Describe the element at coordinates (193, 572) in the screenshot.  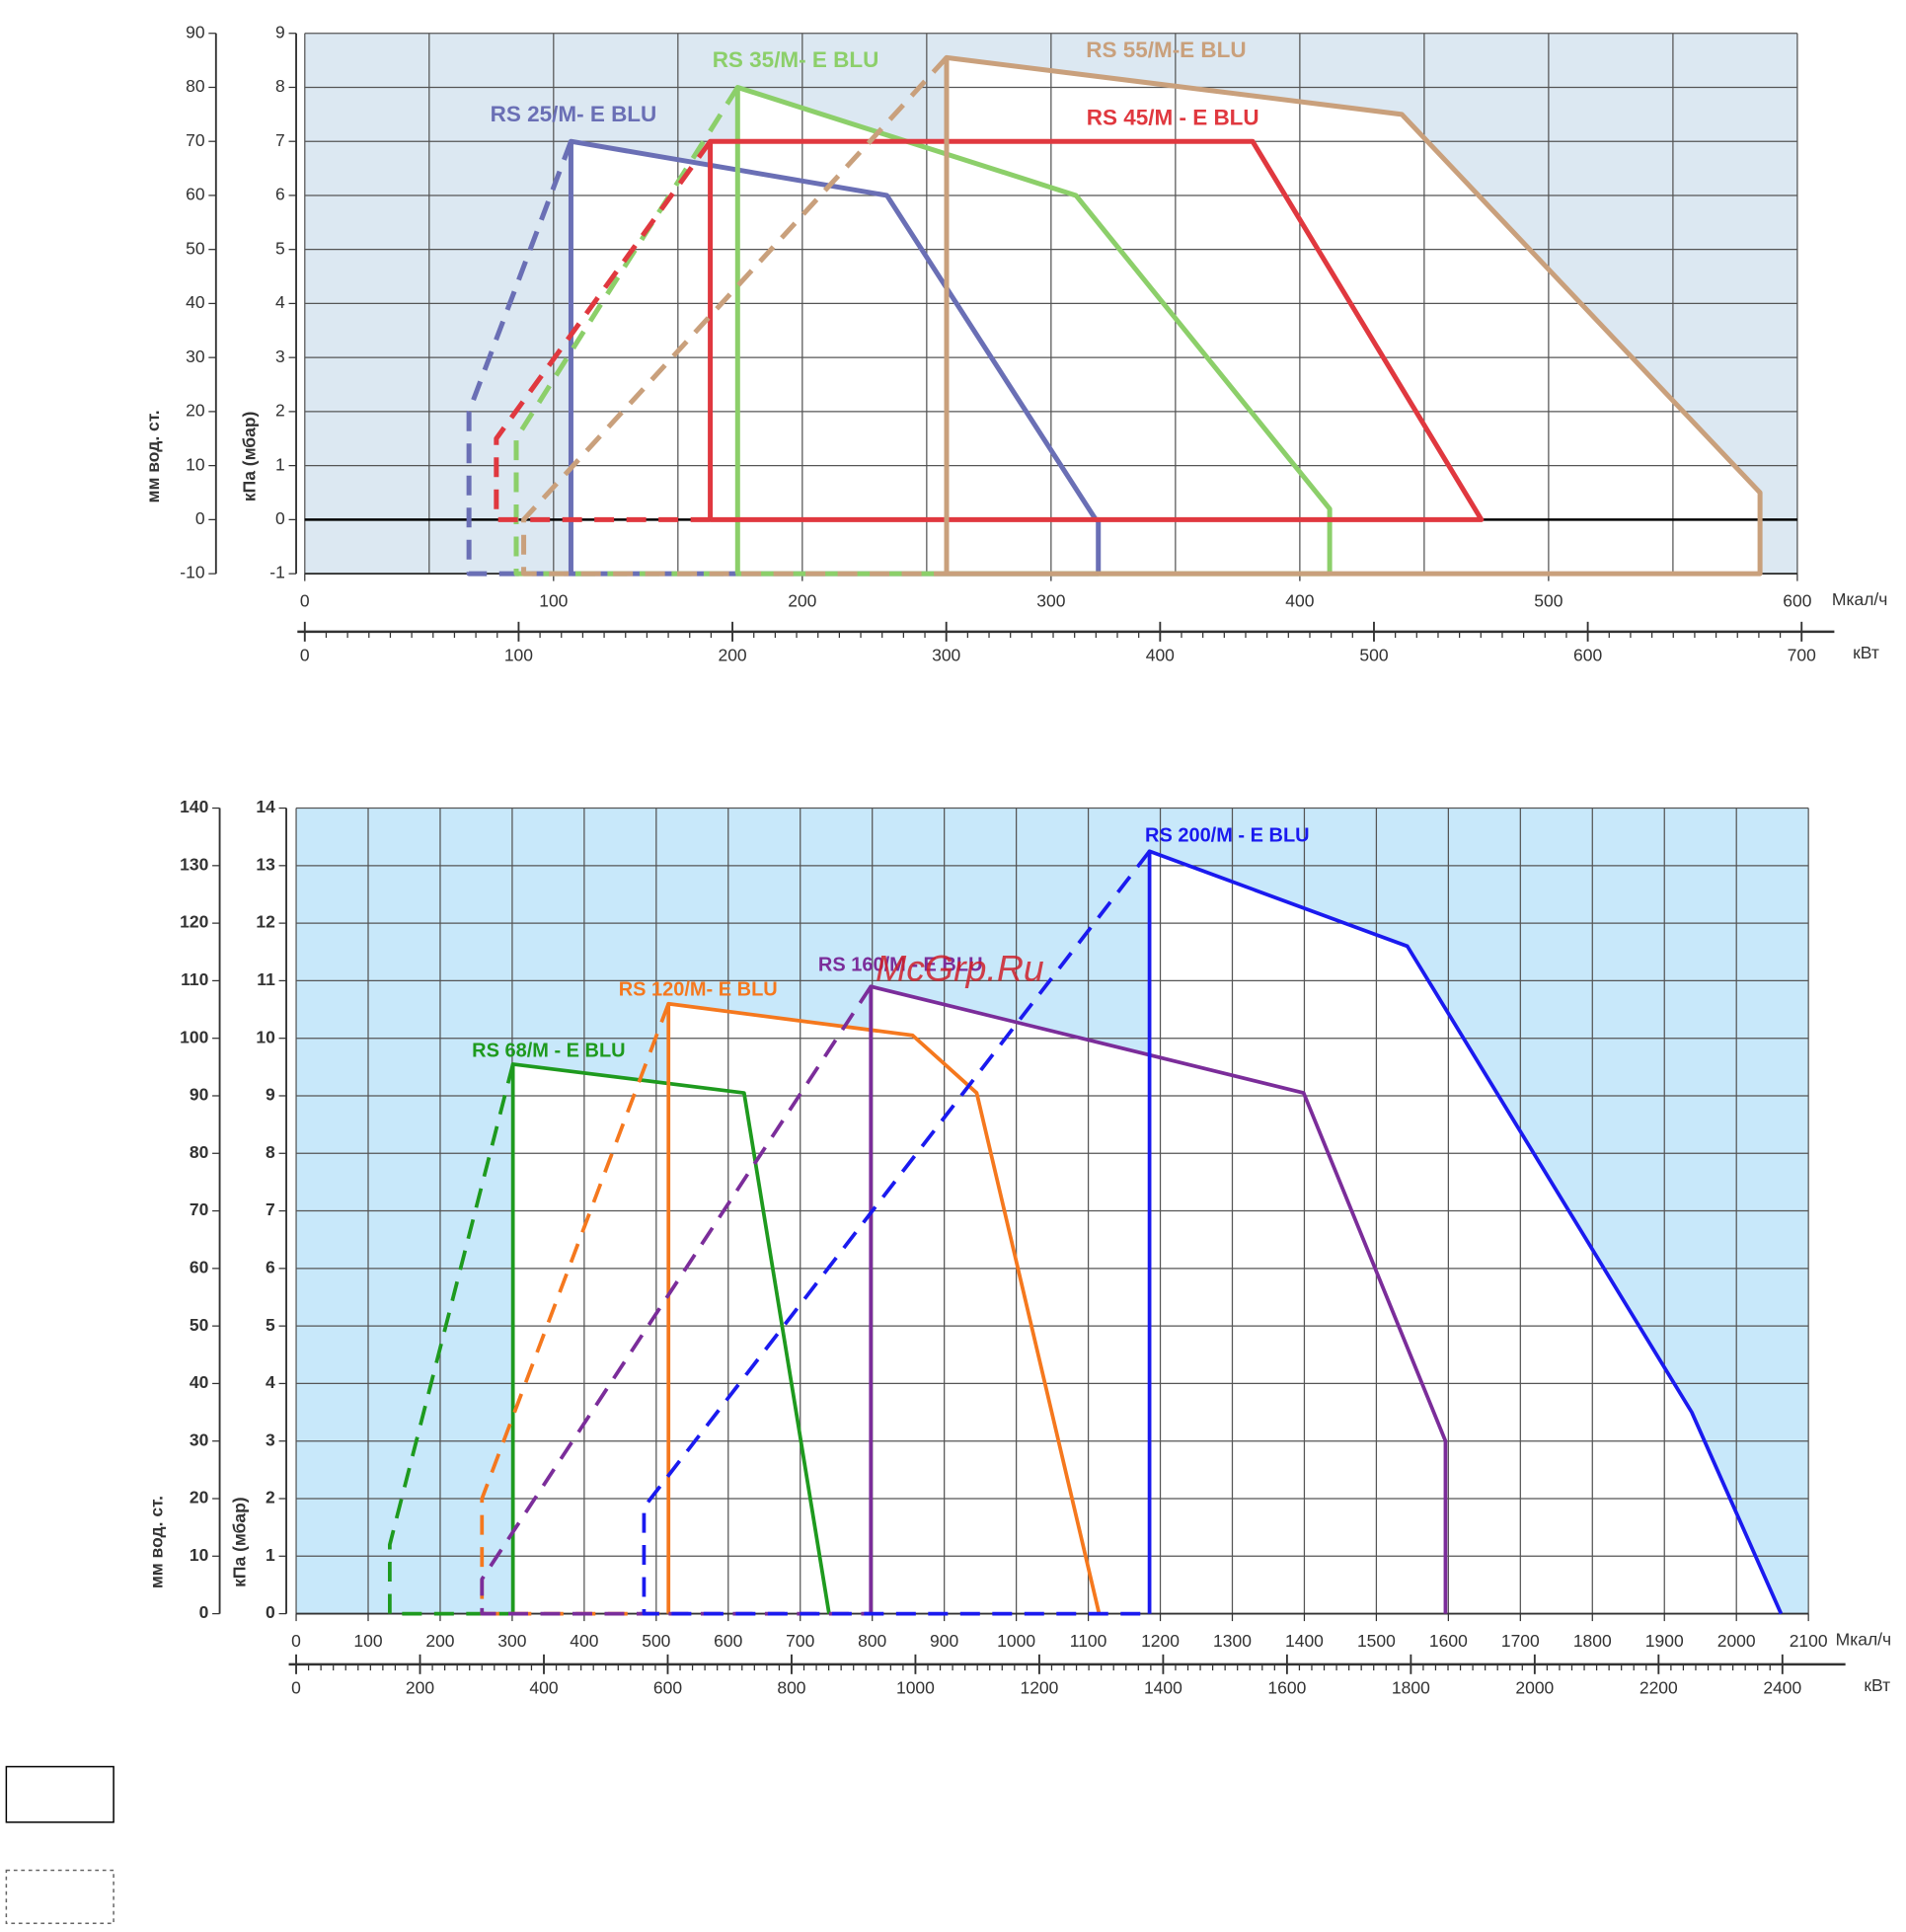
I see `y2-tick-label: -10` at that location.